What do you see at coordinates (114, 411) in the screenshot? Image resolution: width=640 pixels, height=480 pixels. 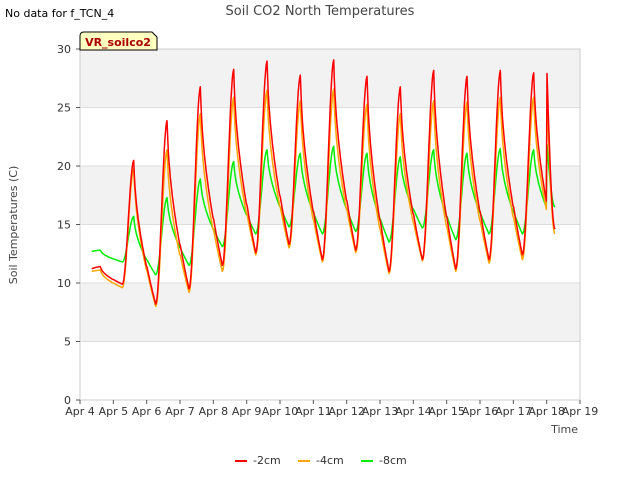 I see `x-tick-label: Apr 5` at bounding box center [114, 411].